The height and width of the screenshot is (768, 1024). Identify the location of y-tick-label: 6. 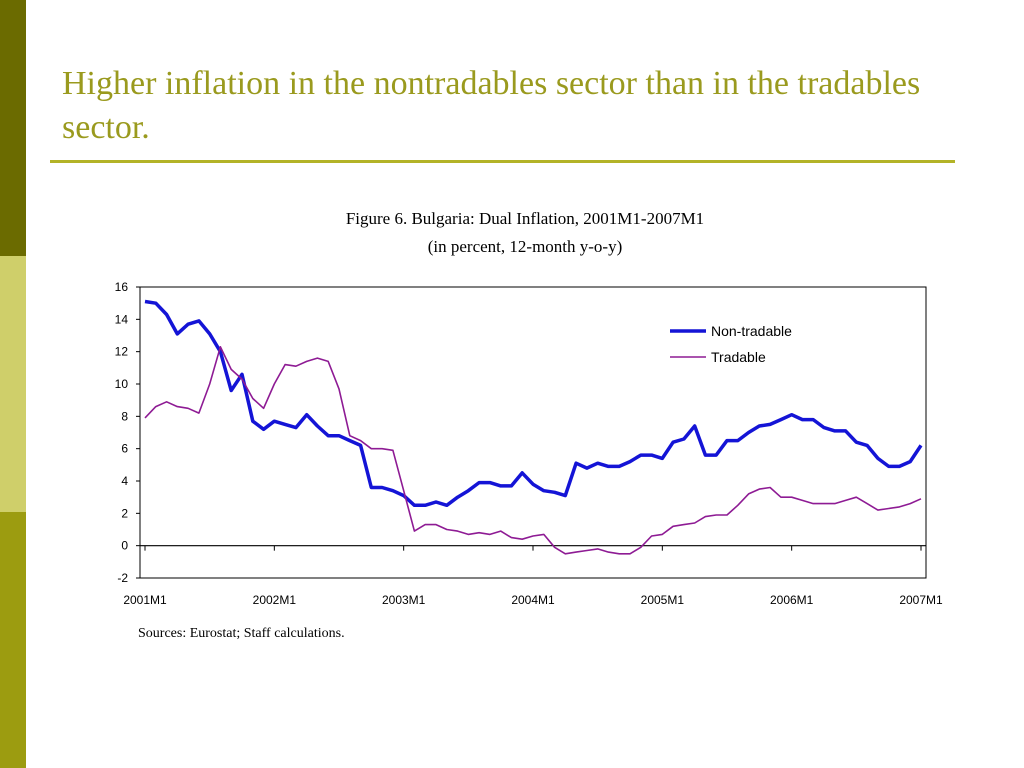
(124, 449).